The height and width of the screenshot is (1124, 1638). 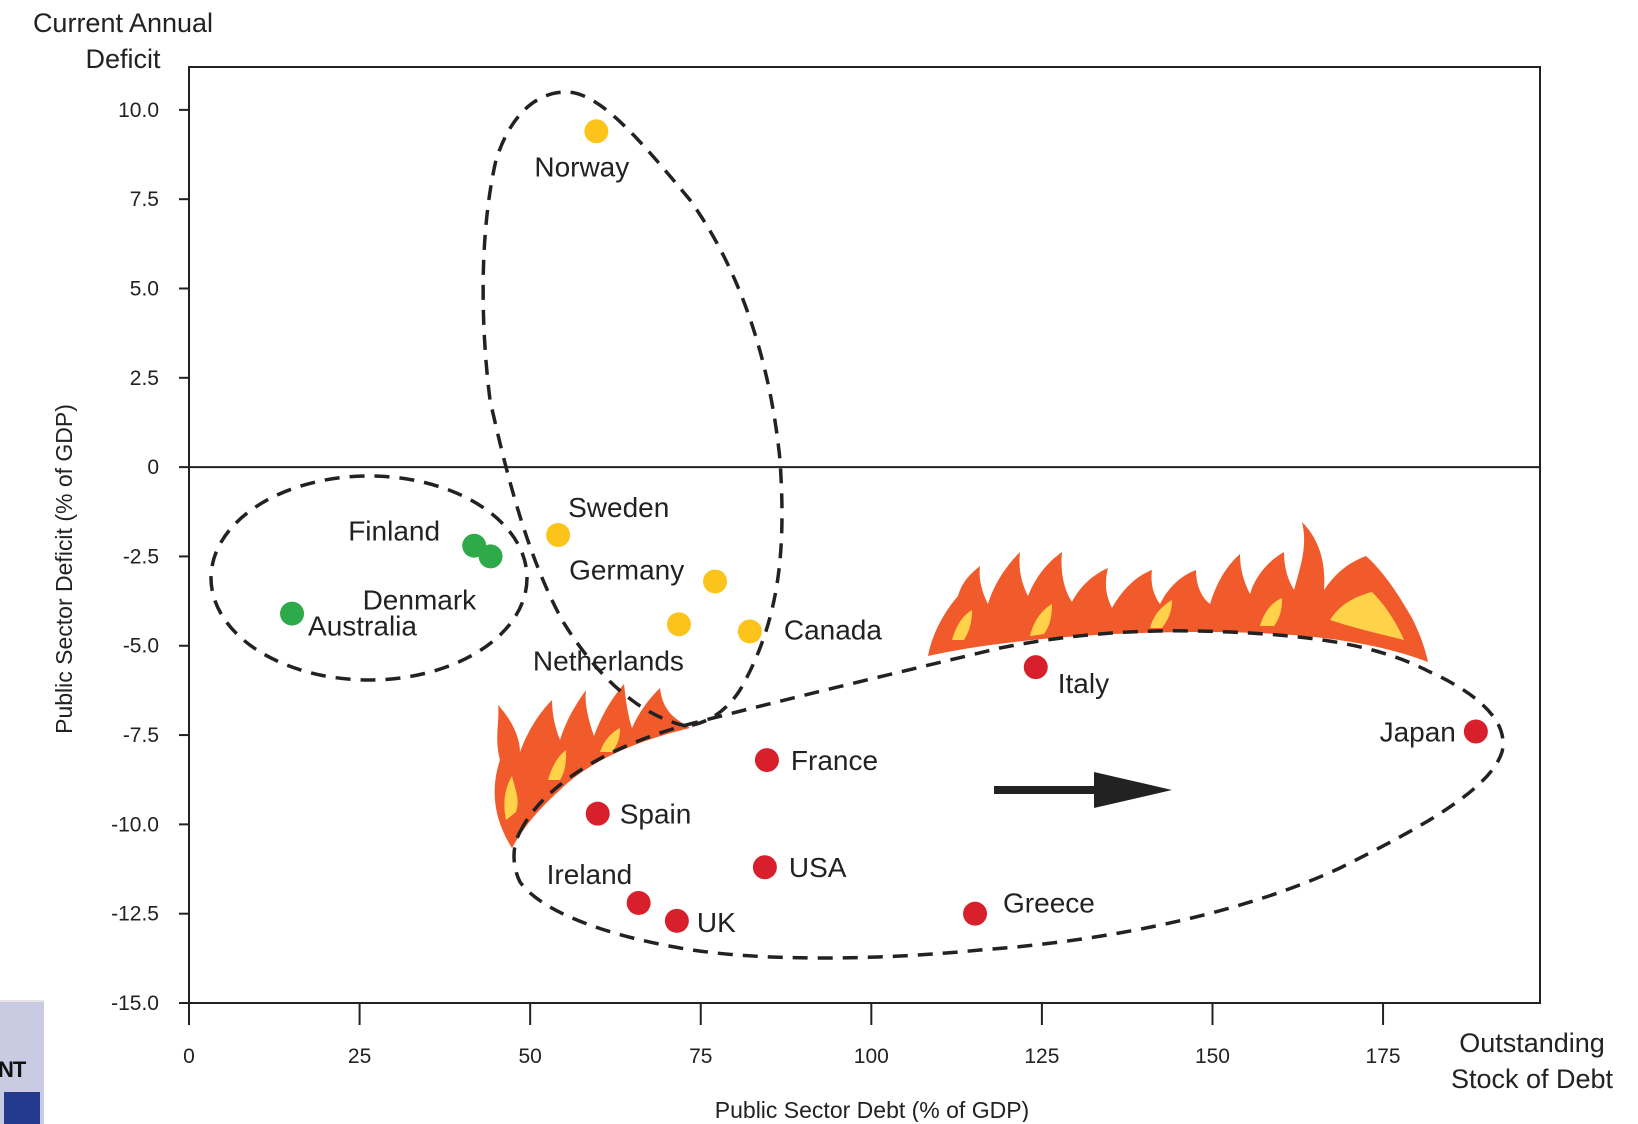 What do you see at coordinates (141, 735) in the screenshot?
I see `y-tick-label: -7.5` at bounding box center [141, 735].